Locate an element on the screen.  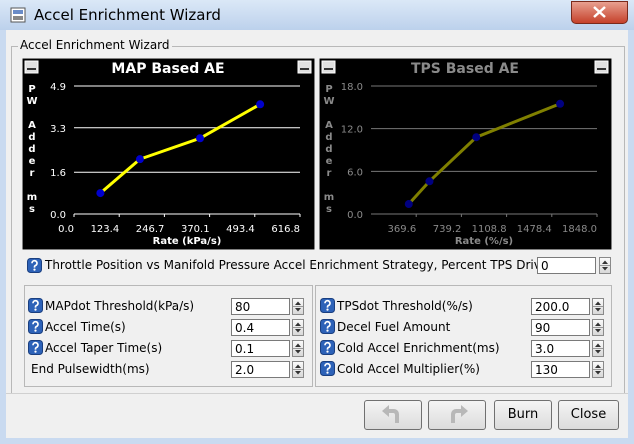
field-input: 90 is located at coordinates (560, 327).